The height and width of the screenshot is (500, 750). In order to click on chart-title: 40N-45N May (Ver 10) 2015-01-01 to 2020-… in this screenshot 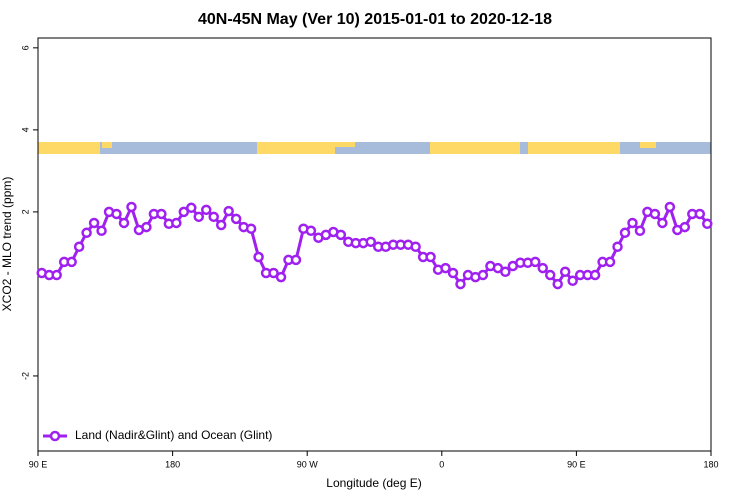, I will do `click(375, 19)`.